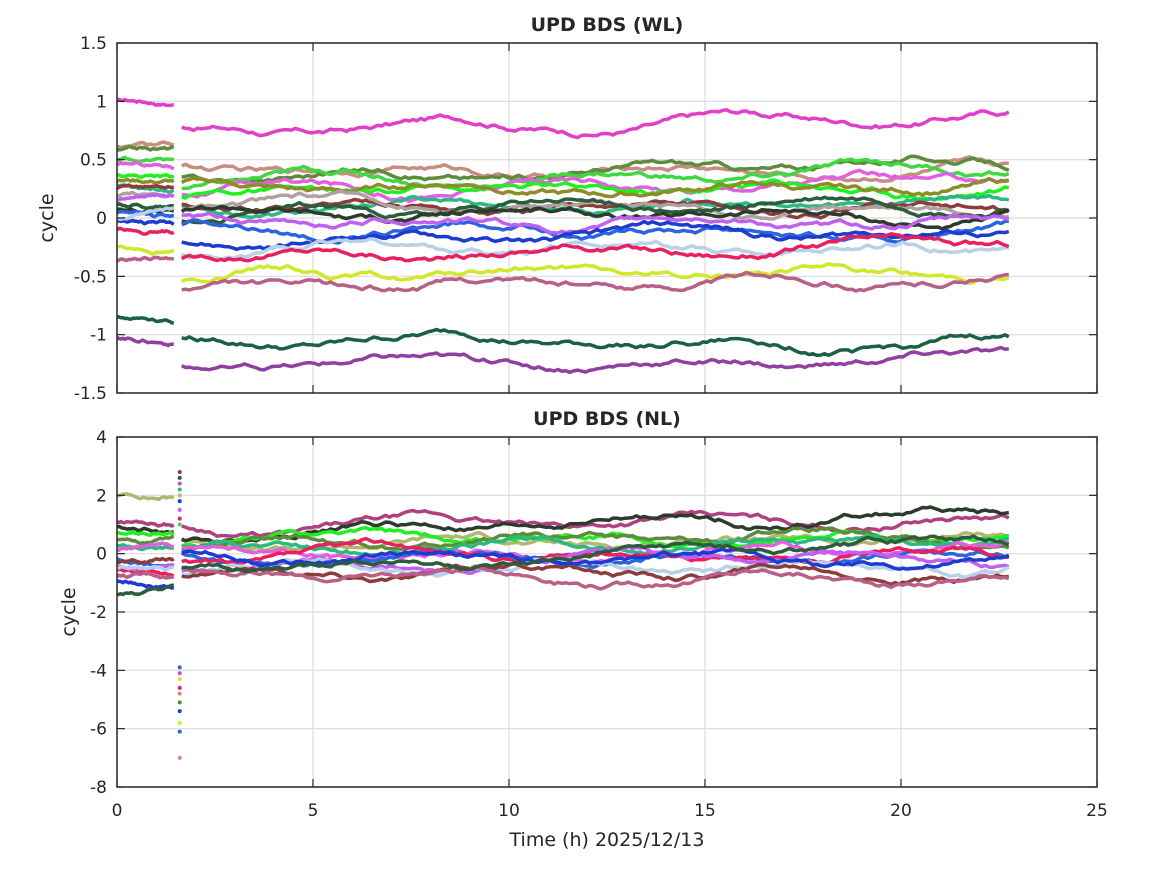 Image resolution: width=1167 pixels, height=875 pixels. What do you see at coordinates (607, 840) in the screenshot?
I see `x-axis-label: Time (h) 2025/12/13` at bounding box center [607, 840].